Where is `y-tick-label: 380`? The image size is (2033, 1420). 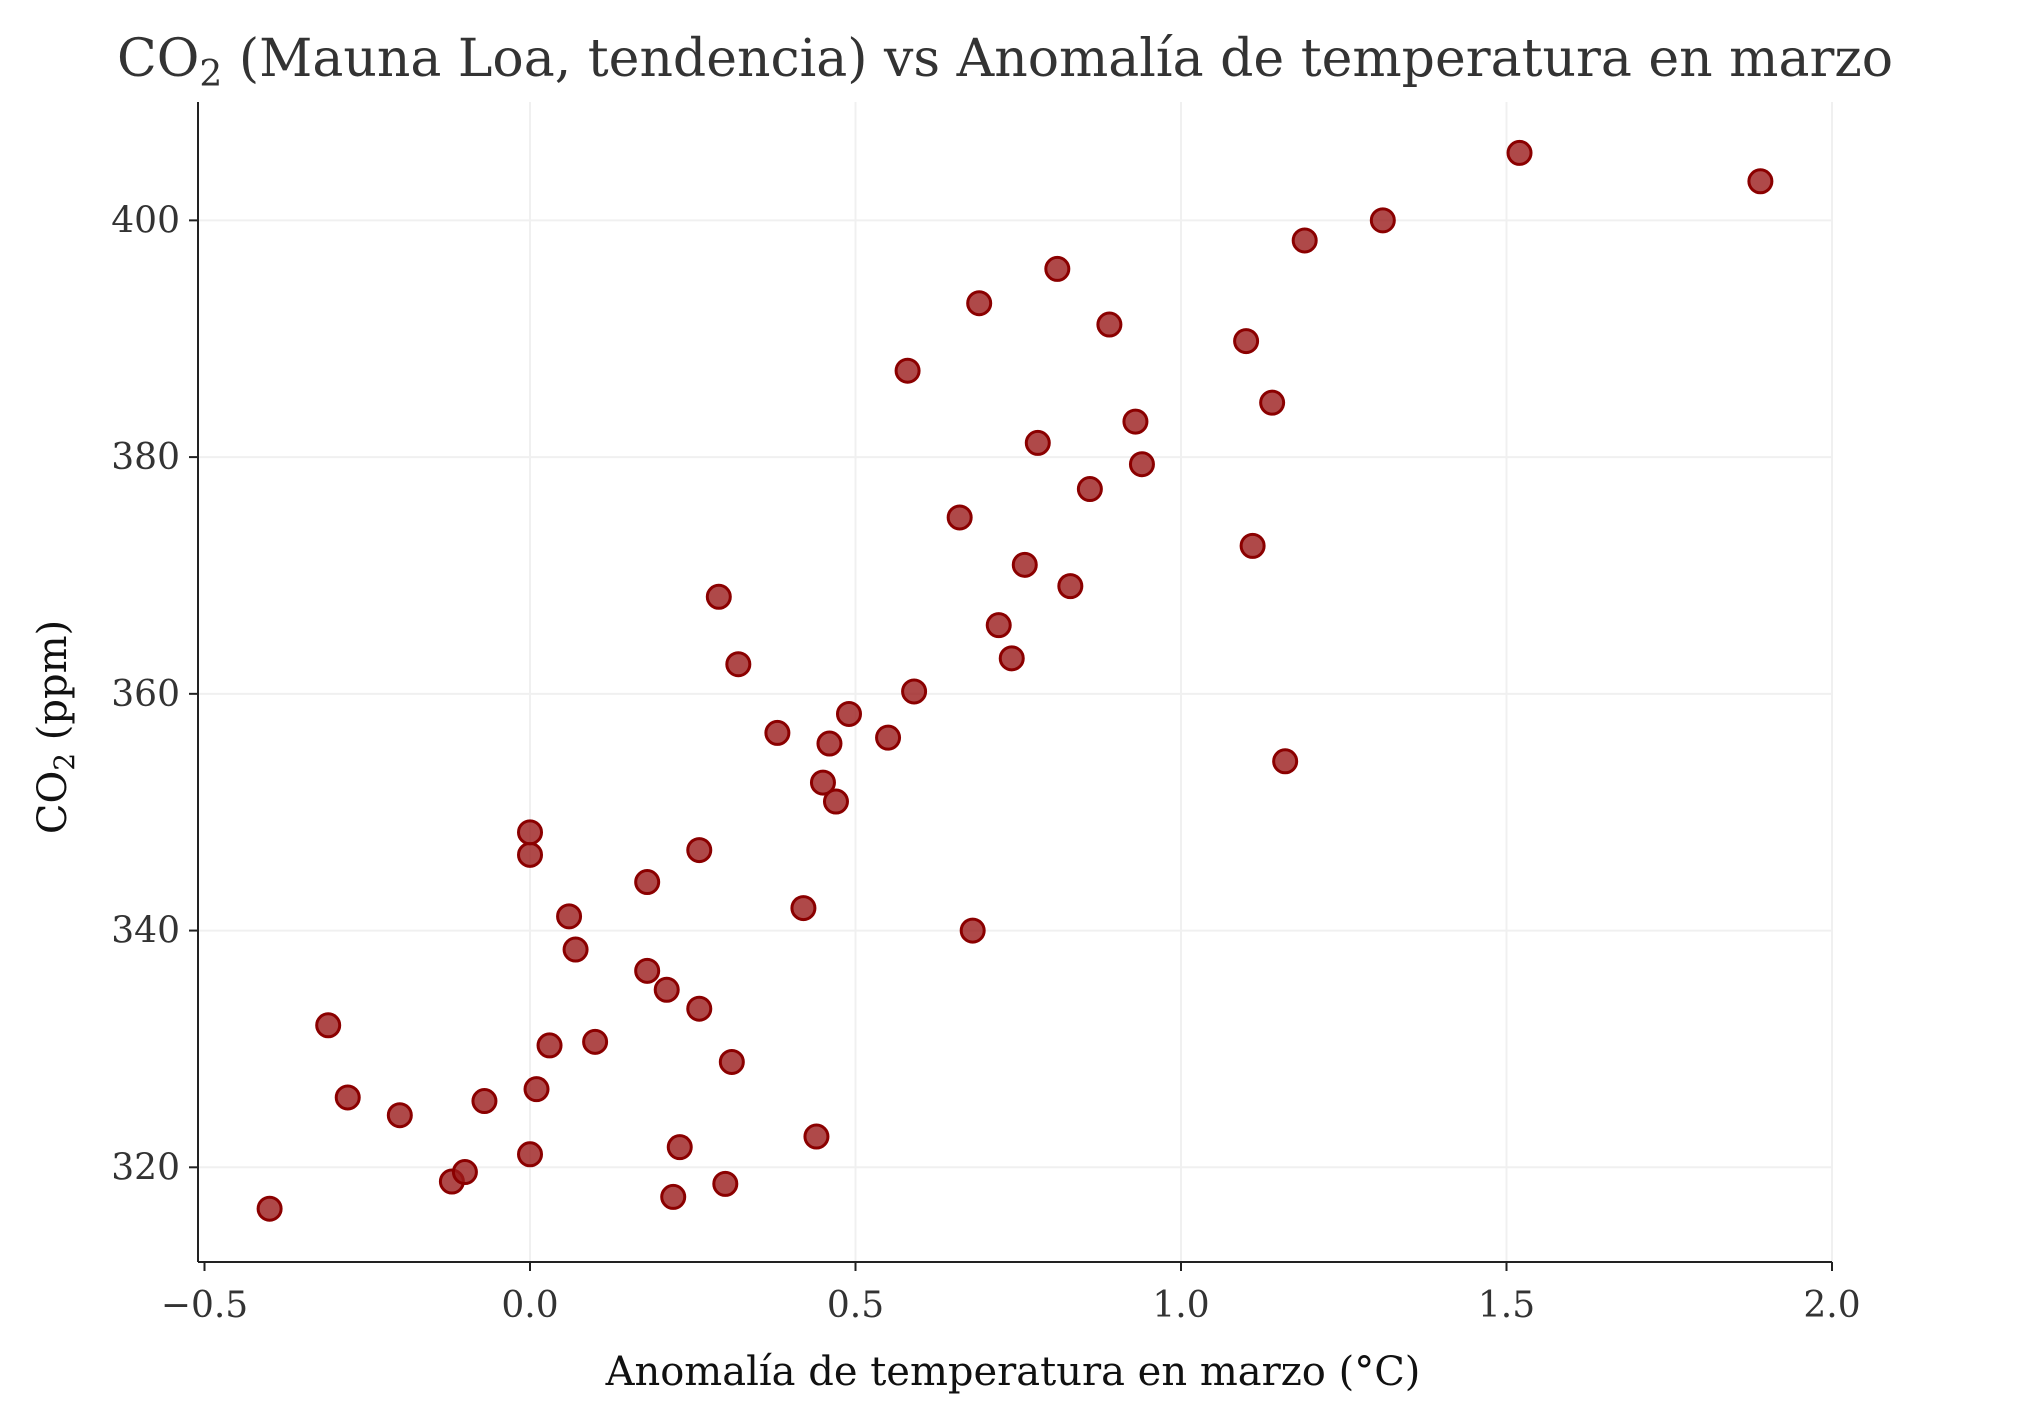
y-tick-label: 380 is located at coordinates (145, 457).